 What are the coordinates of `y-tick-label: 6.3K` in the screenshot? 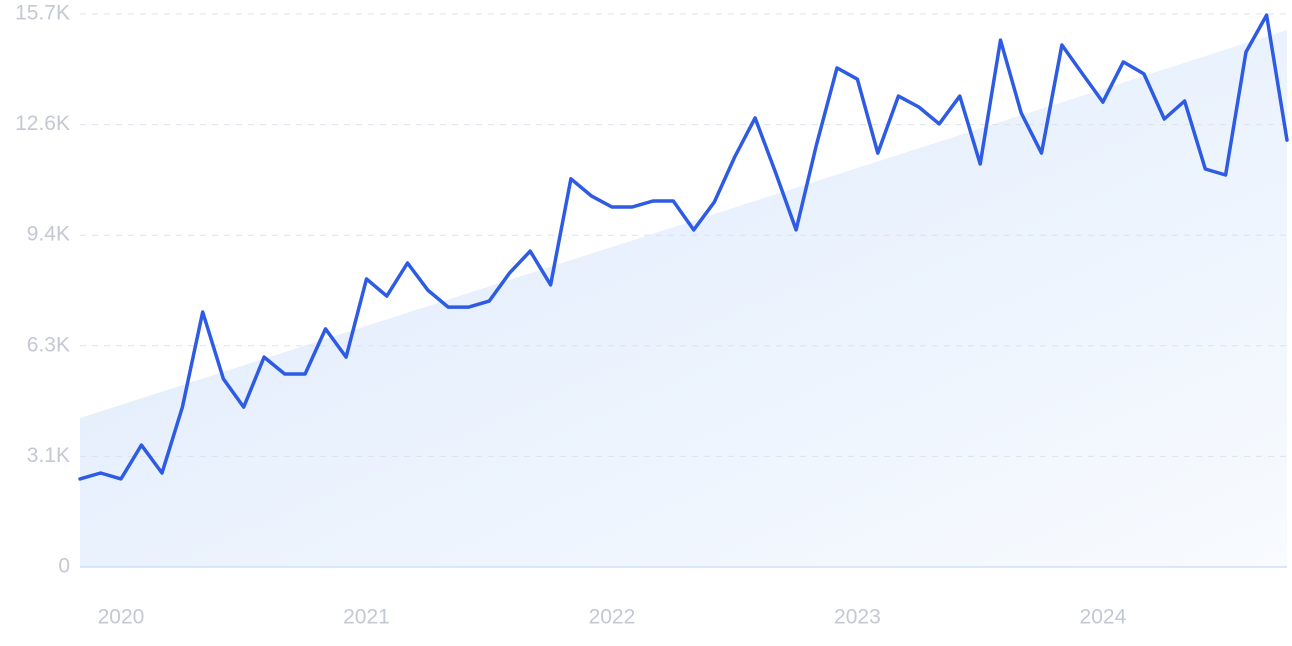 It's located at (48, 344).